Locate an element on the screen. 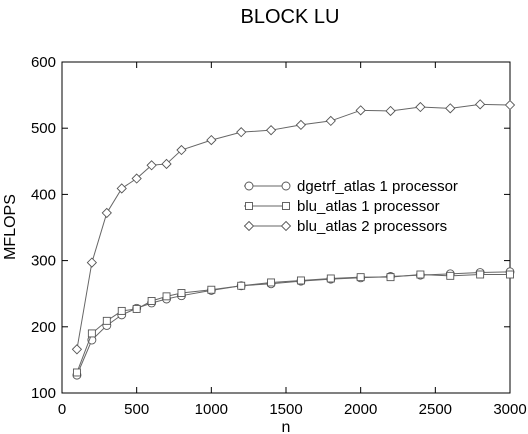 This screenshot has height=434, width=528. x-tick-label: 2500 is located at coordinates (435, 409).